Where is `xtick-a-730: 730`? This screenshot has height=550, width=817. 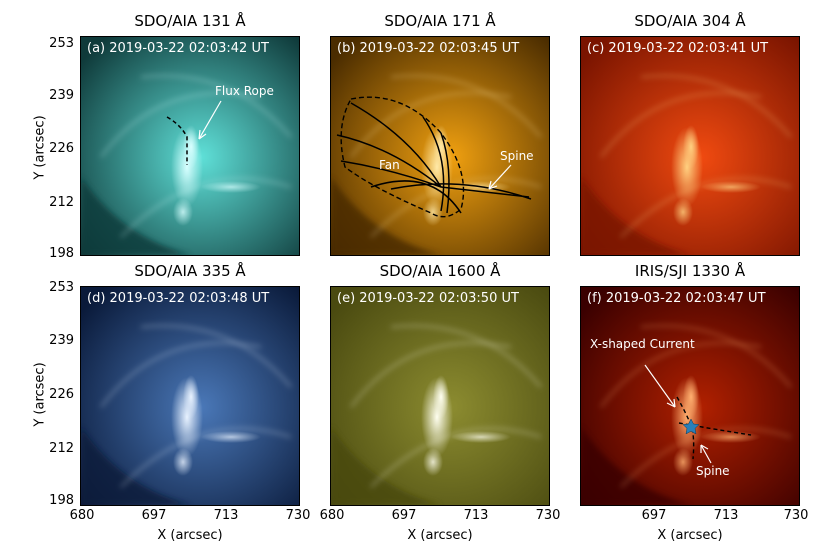
xtick-a-730: 730 is located at coordinates (298, 515).